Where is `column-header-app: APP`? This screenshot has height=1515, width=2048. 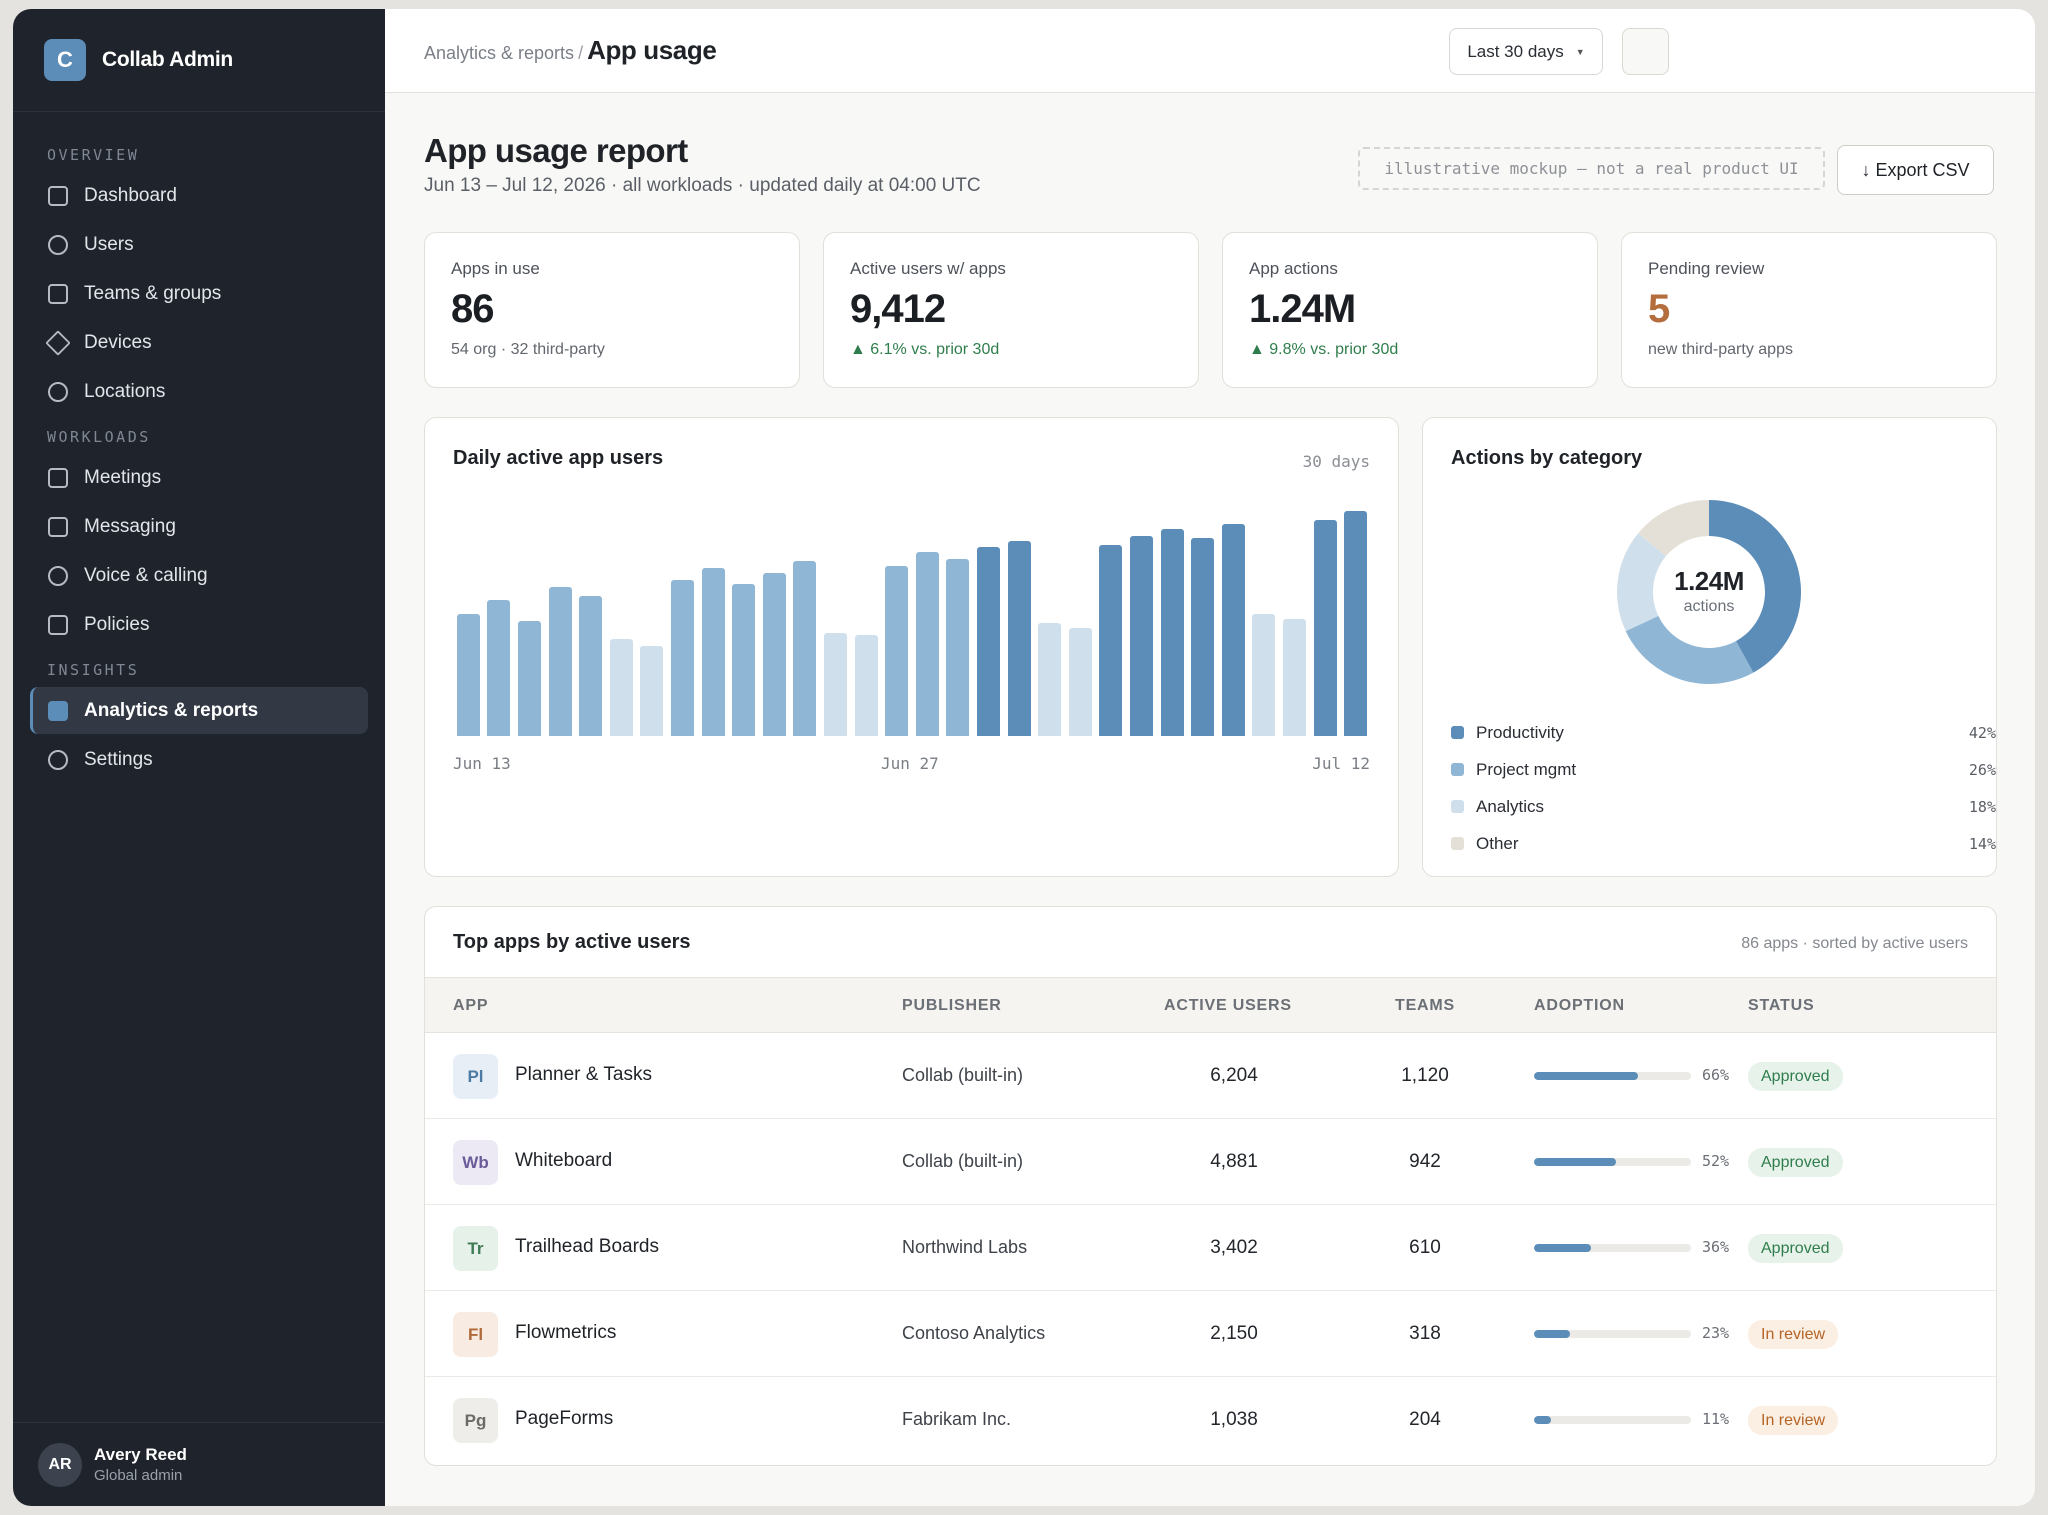
column-header-app: APP is located at coordinates (471, 1005).